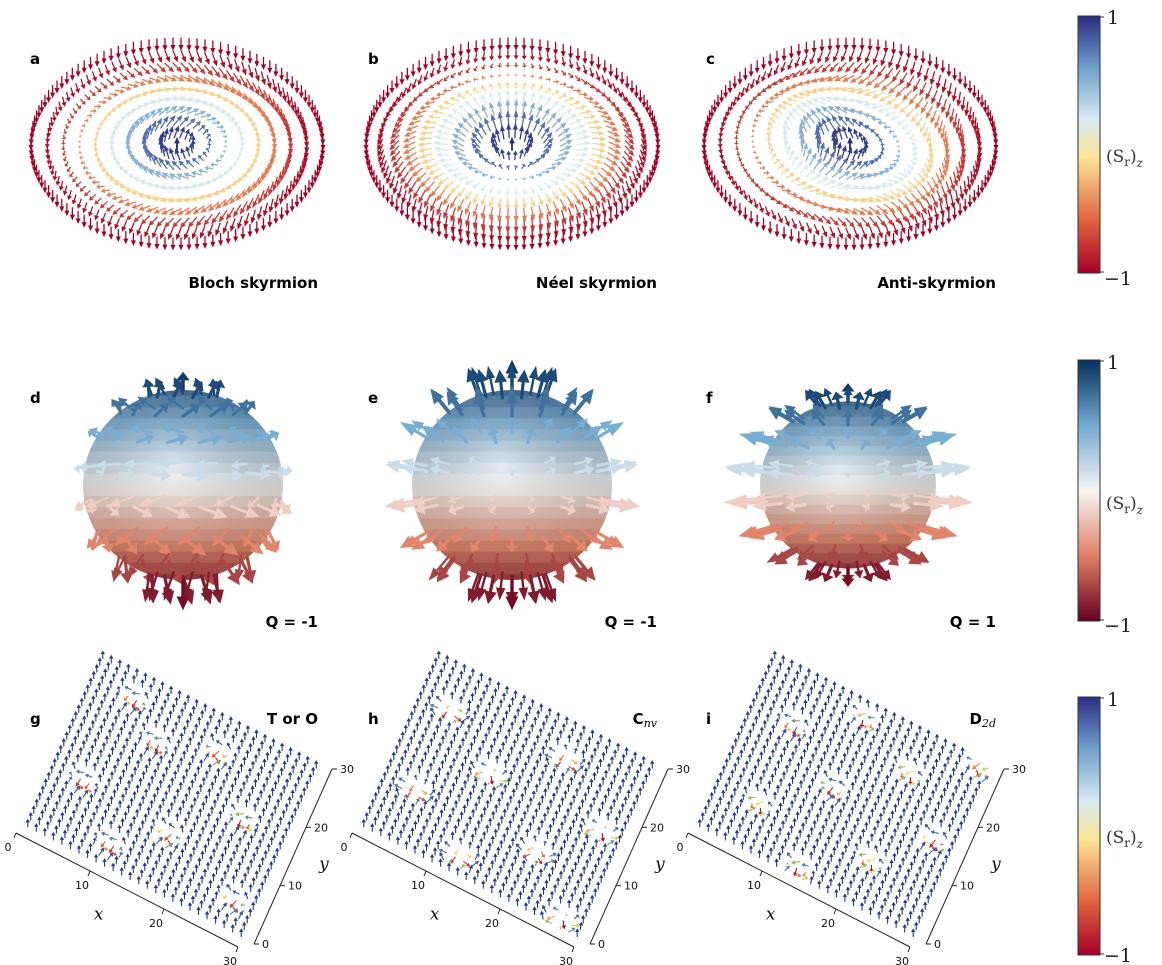 Image resolution: width=1162 pixels, height=965 pixels. I want to click on lattice-h: 0 10 20 30 0 10 20 30 x y, so click(516, 807).